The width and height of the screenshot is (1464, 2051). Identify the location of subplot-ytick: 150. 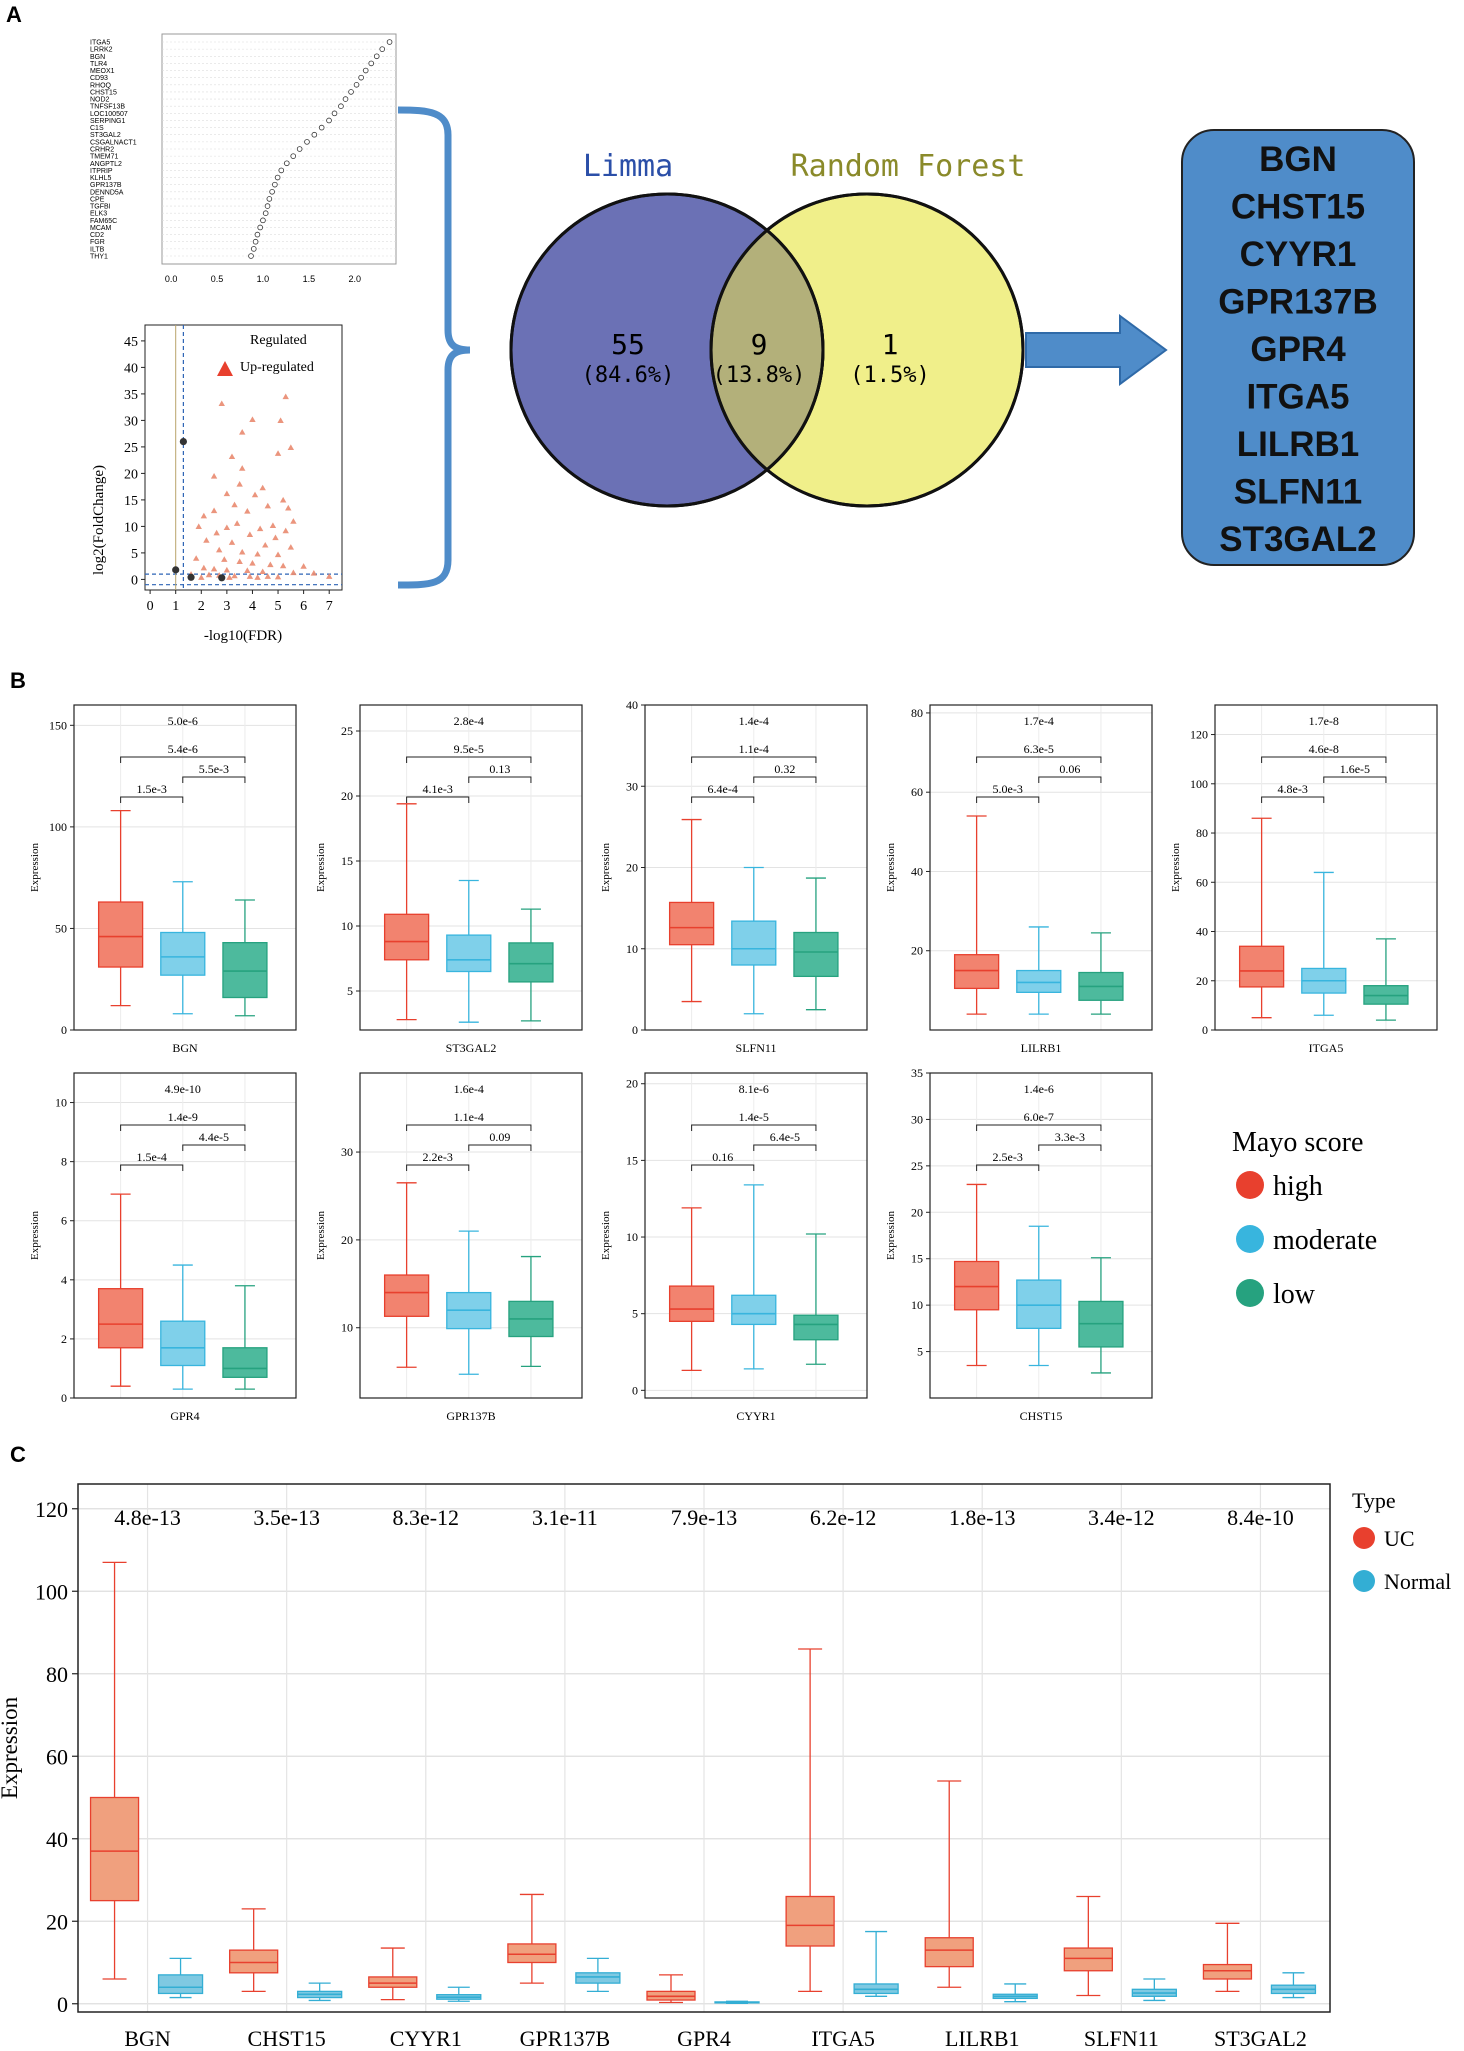
(58, 725).